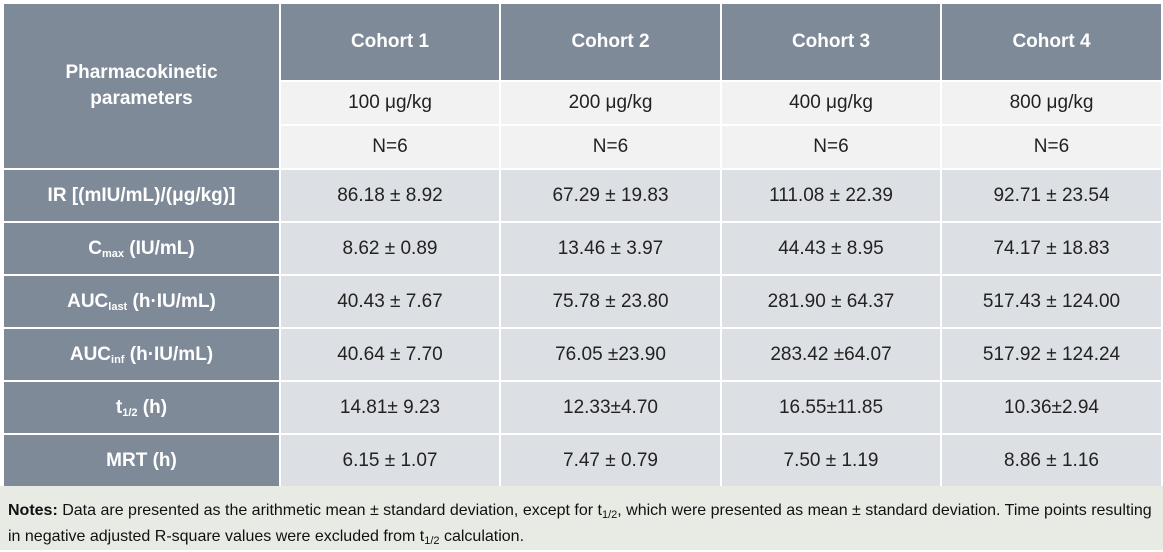  What do you see at coordinates (141, 460) in the screenshot?
I see `row-label-mrt: MRT (h)` at bounding box center [141, 460].